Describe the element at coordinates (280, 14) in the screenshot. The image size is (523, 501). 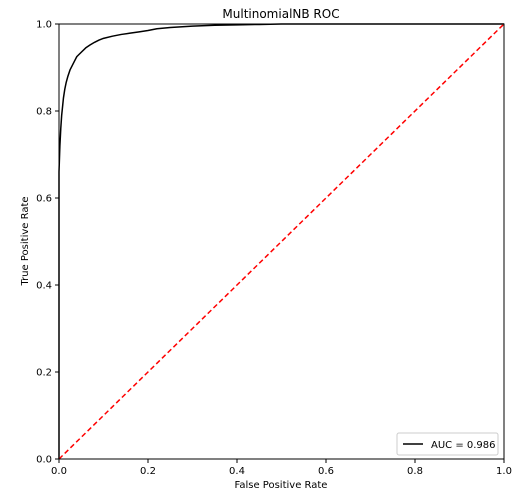
I see `chart-title: MultinomialNB ROC` at that location.